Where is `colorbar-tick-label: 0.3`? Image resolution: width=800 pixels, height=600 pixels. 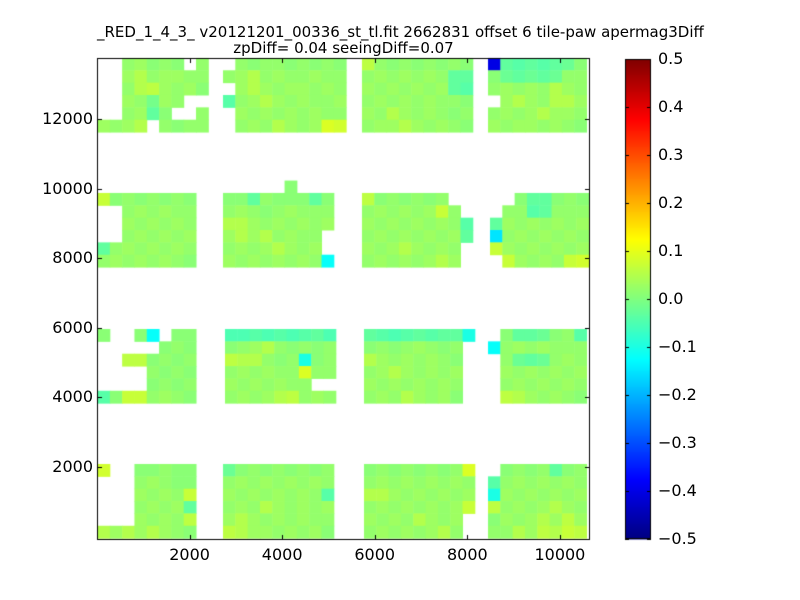
colorbar-tick-label: 0.3 is located at coordinates (671, 154).